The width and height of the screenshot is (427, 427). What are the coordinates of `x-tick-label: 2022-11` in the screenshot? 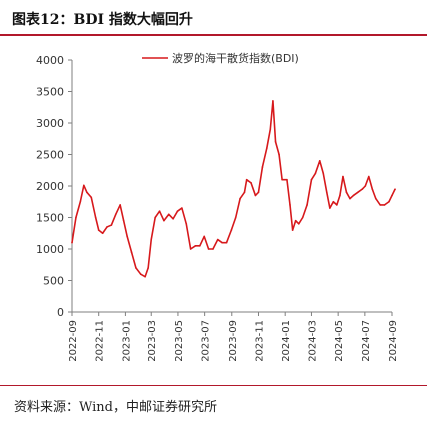 It's located at (100, 341).